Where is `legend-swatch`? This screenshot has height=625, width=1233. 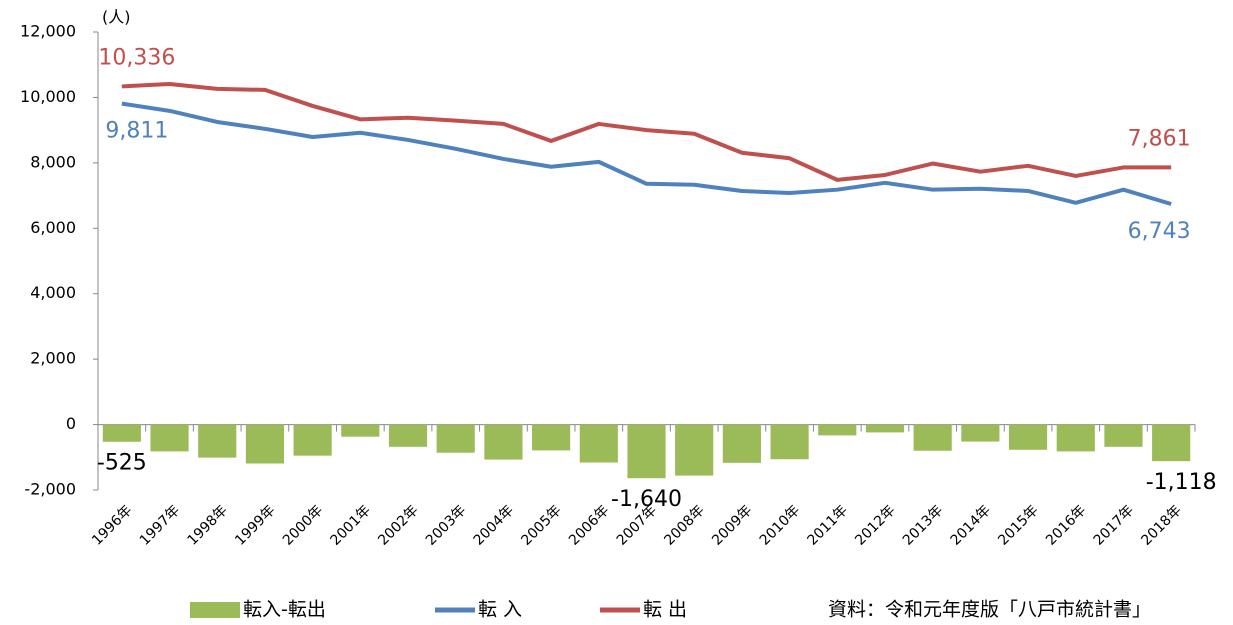 legend-swatch is located at coordinates (215, 610).